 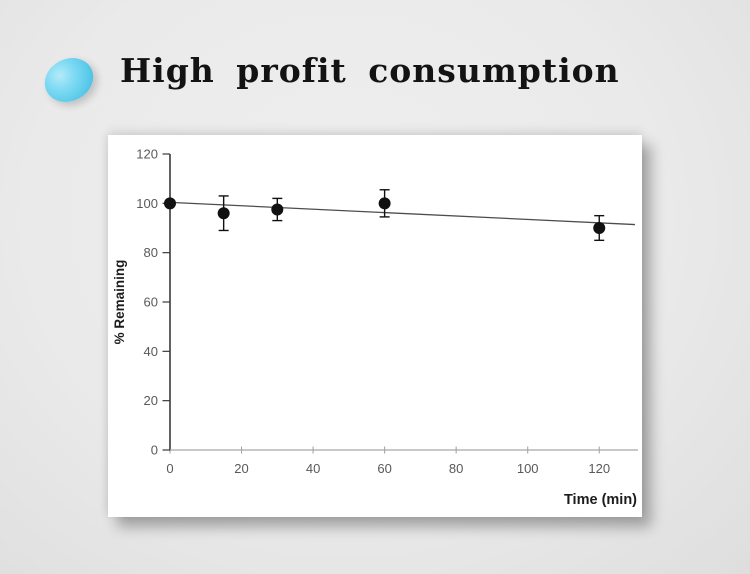 I want to click on page-title: High profit consumption, so click(x=370, y=70).